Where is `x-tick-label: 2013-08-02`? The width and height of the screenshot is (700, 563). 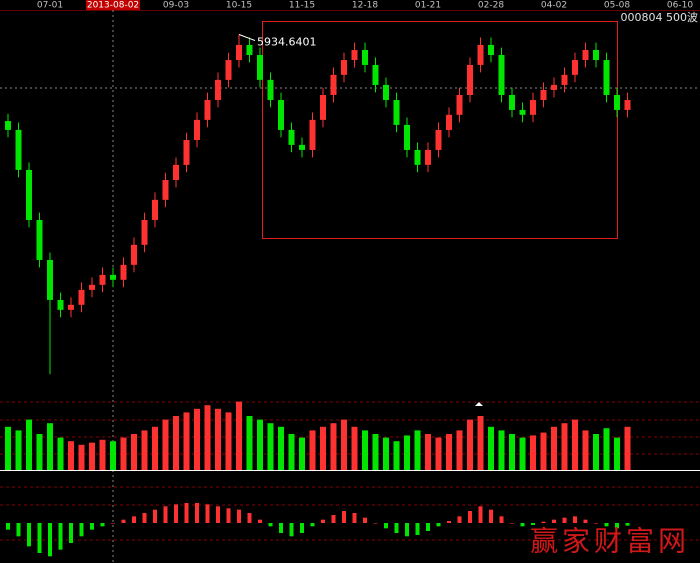 x-tick-label: 2013-08-02 is located at coordinates (113, 6).